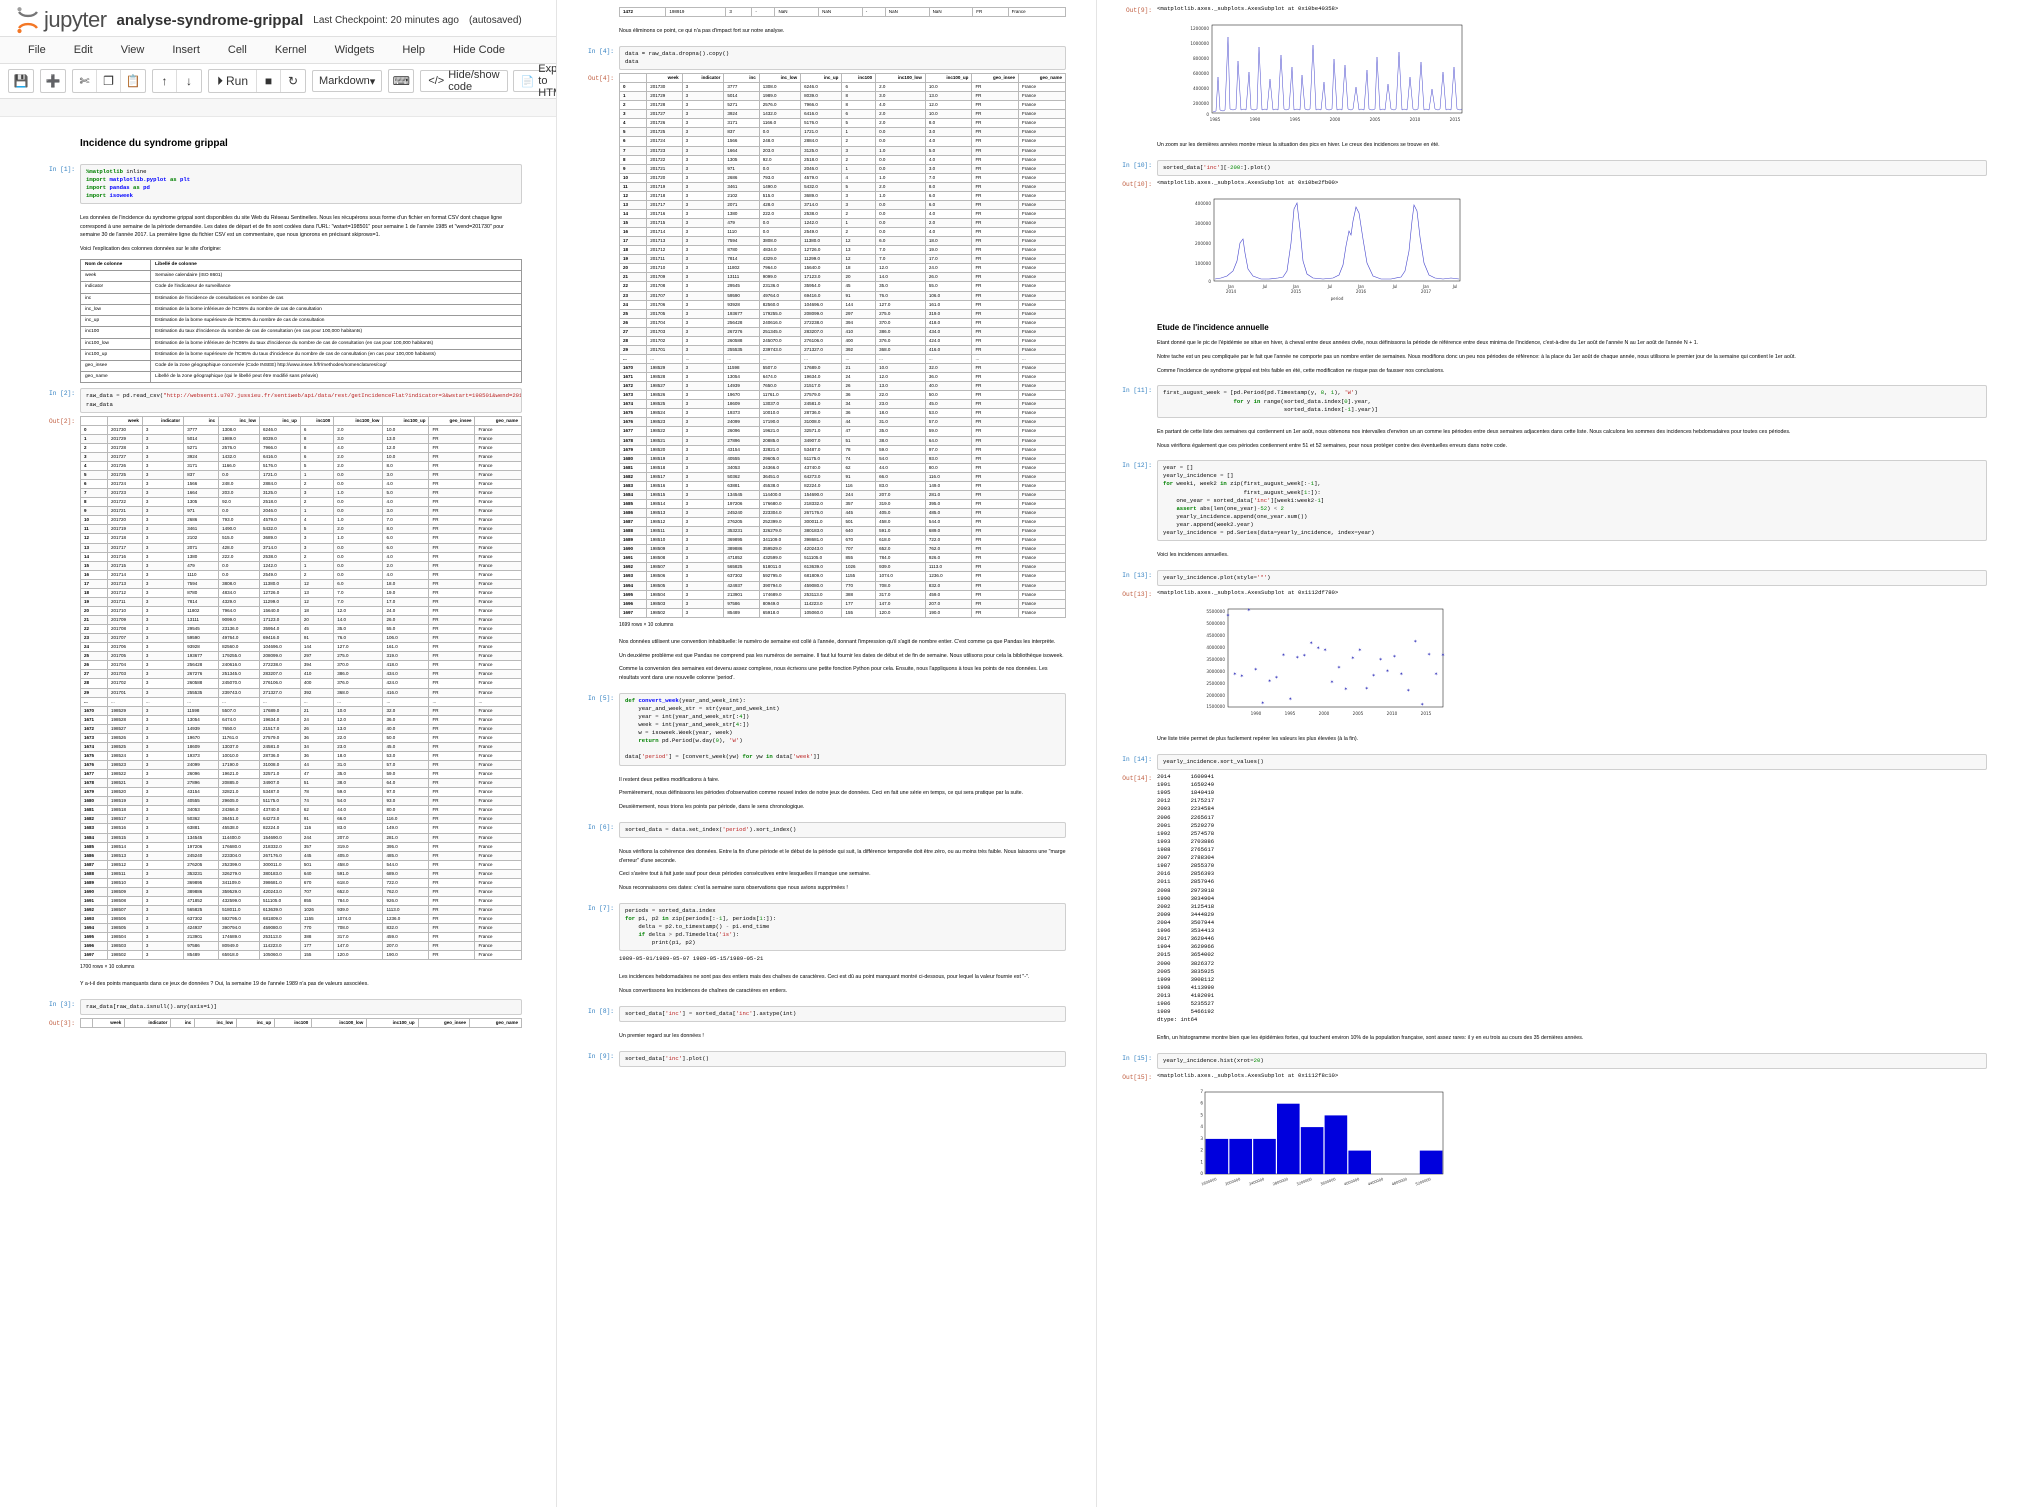 The height and width of the screenshot is (1507, 2027). What do you see at coordinates (1572, 167) in the screenshot?
I see `code-input-10: sorted_data['inc'][-200:].plot()` at bounding box center [1572, 167].